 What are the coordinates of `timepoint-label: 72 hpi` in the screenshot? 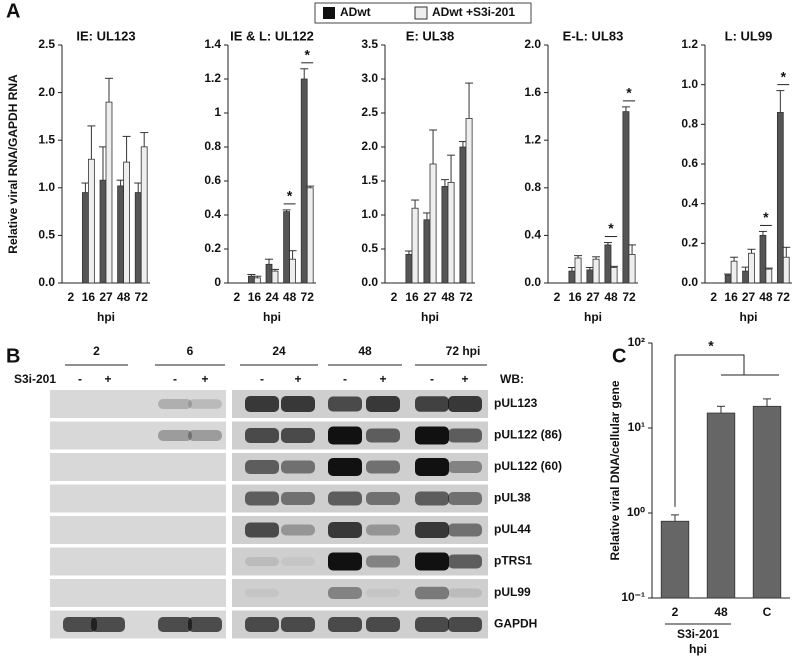 It's located at (463, 351).